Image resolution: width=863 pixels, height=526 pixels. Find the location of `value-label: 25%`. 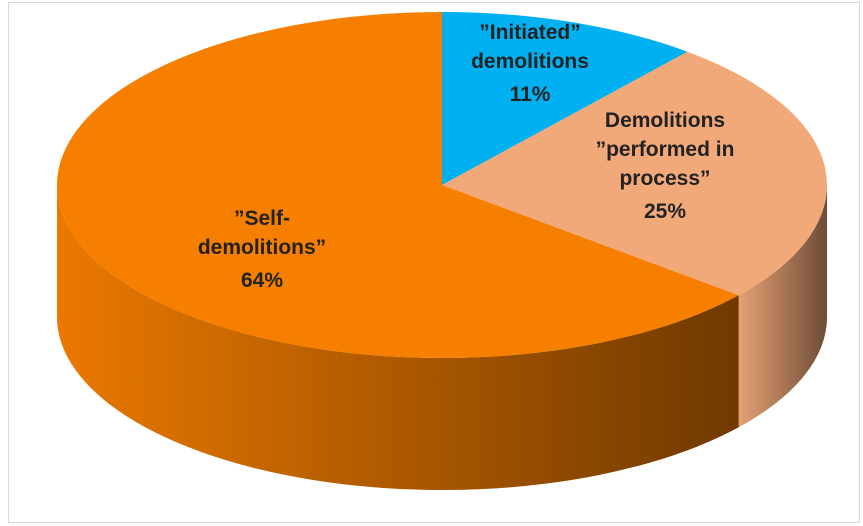

value-label: 25% is located at coordinates (665, 211).